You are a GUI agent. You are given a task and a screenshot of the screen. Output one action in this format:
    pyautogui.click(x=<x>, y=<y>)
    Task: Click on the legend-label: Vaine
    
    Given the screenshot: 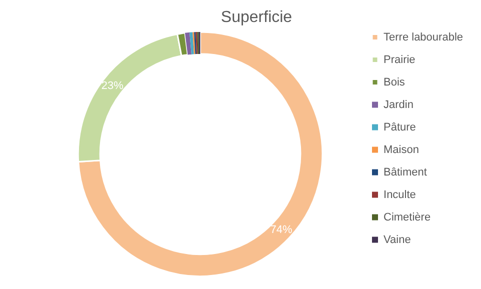 What is the action you would take?
    pyautogui.click(x=397, y=240)
    